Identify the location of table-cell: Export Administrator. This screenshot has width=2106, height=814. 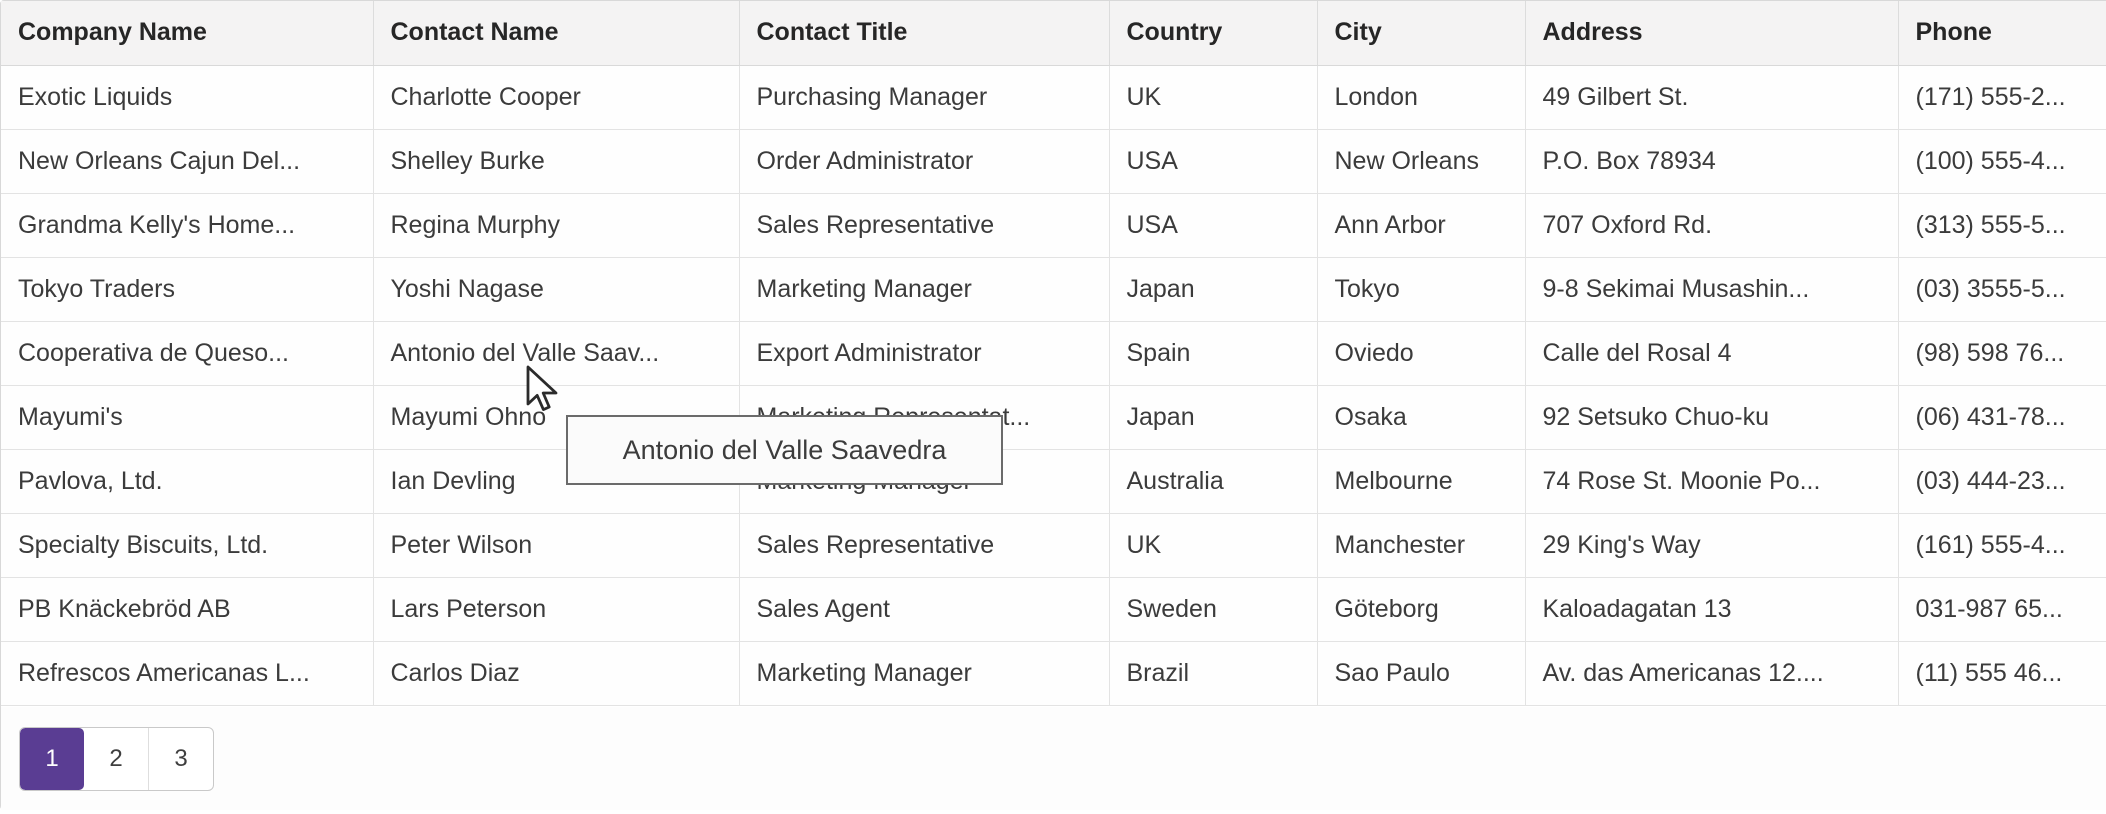
(924, 353).